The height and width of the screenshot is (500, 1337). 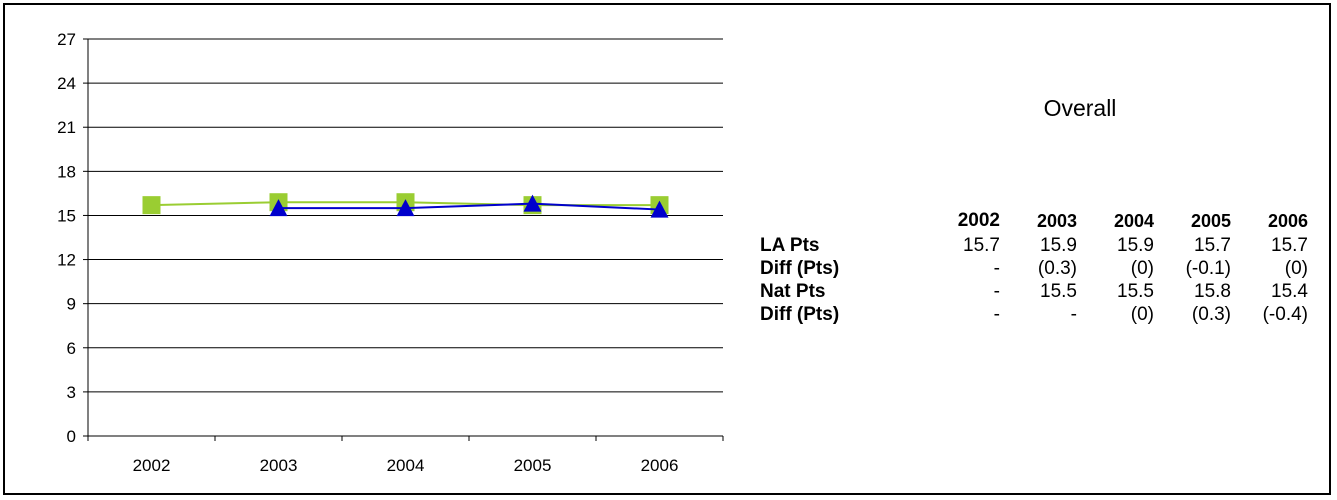 I want to click on y-tick-label: 18, so click(x=66, y=171).